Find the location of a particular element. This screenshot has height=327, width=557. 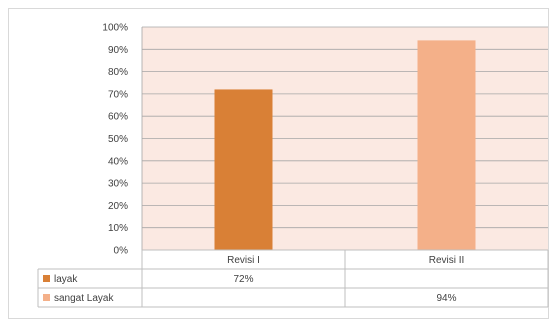

y-tick-label: 60% is located at coordinates (118, 117).